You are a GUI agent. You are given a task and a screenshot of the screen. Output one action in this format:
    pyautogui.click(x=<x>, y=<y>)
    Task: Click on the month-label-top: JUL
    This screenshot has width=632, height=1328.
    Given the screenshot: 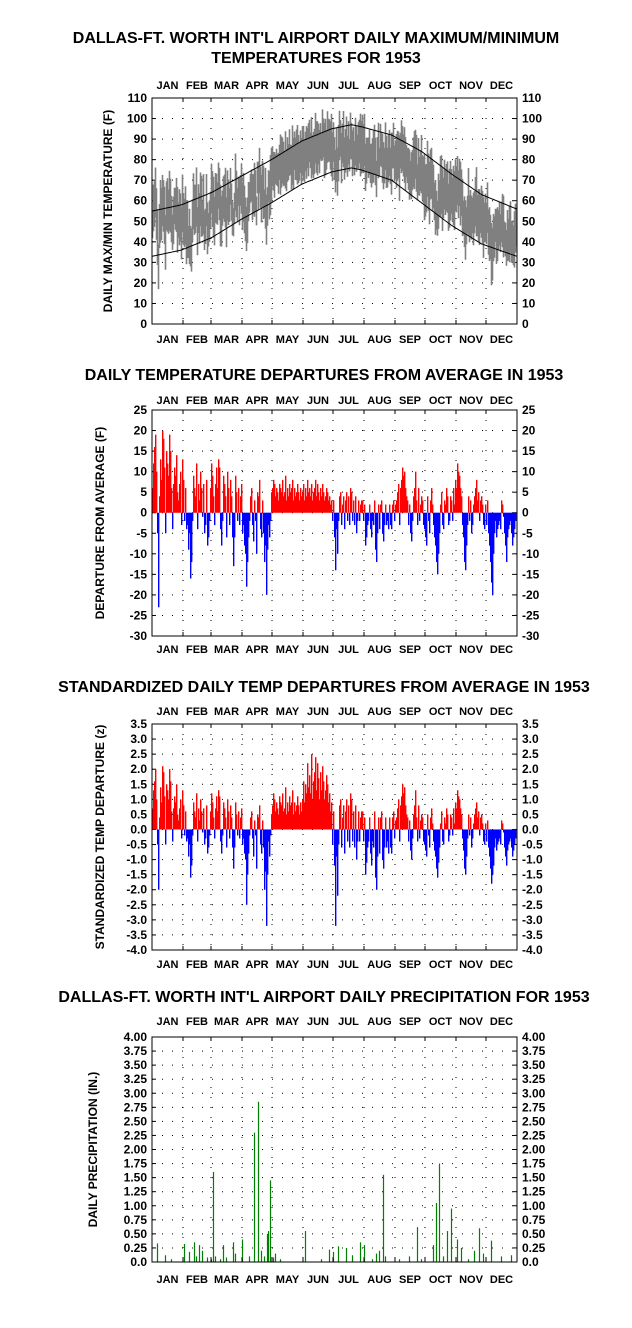 What is the action you would take?
    pyautogui.click(x=348, y=712)
    